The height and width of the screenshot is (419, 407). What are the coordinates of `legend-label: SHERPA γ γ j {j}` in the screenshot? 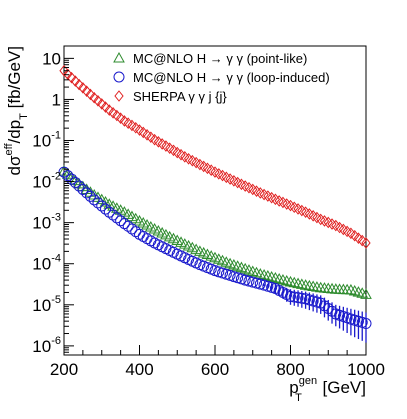 It's located at (180, 96).